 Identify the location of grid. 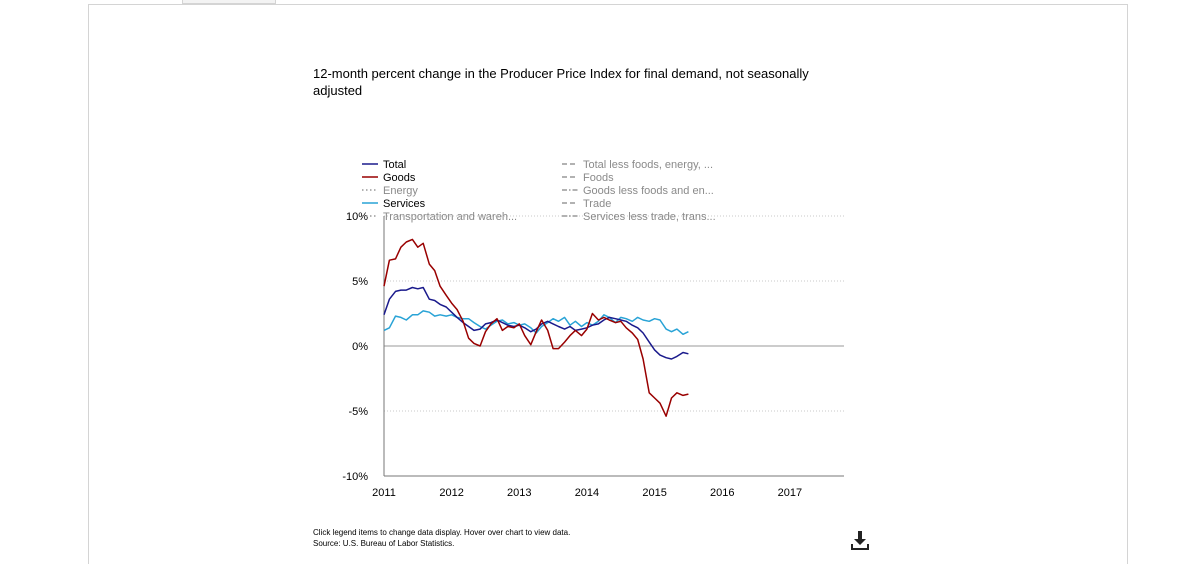
(614, 313).